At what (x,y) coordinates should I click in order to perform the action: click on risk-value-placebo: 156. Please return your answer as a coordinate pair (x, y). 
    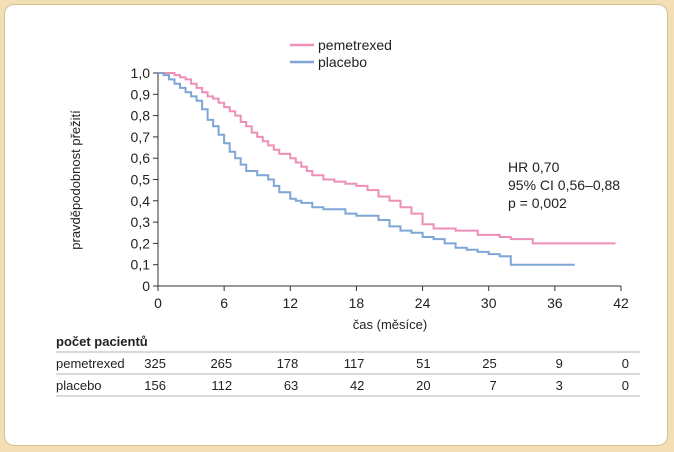
    Looking at the image, I should click on (155, 385).